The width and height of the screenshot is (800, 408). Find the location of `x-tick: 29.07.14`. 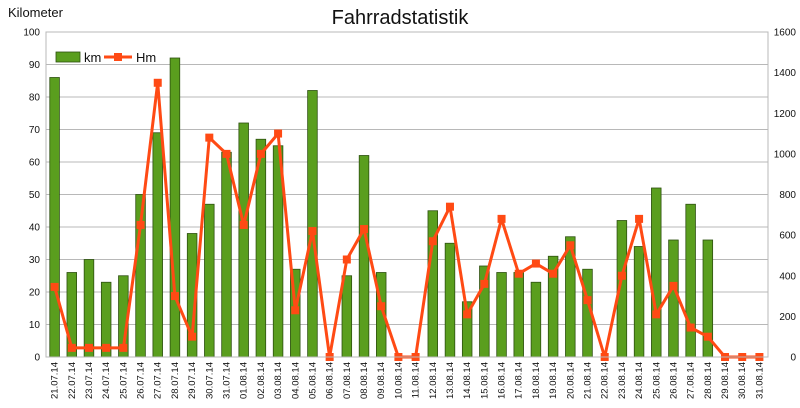

x-tick: 29.07.14 is located at coordinates (192, 380).